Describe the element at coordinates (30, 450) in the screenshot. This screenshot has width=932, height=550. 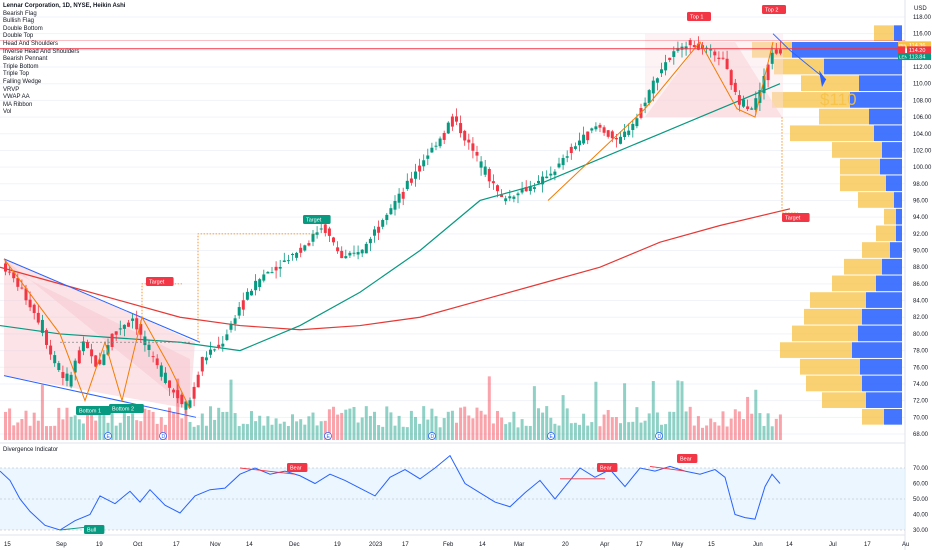
I see `divergence-title: Divergence Indicator` at that location.